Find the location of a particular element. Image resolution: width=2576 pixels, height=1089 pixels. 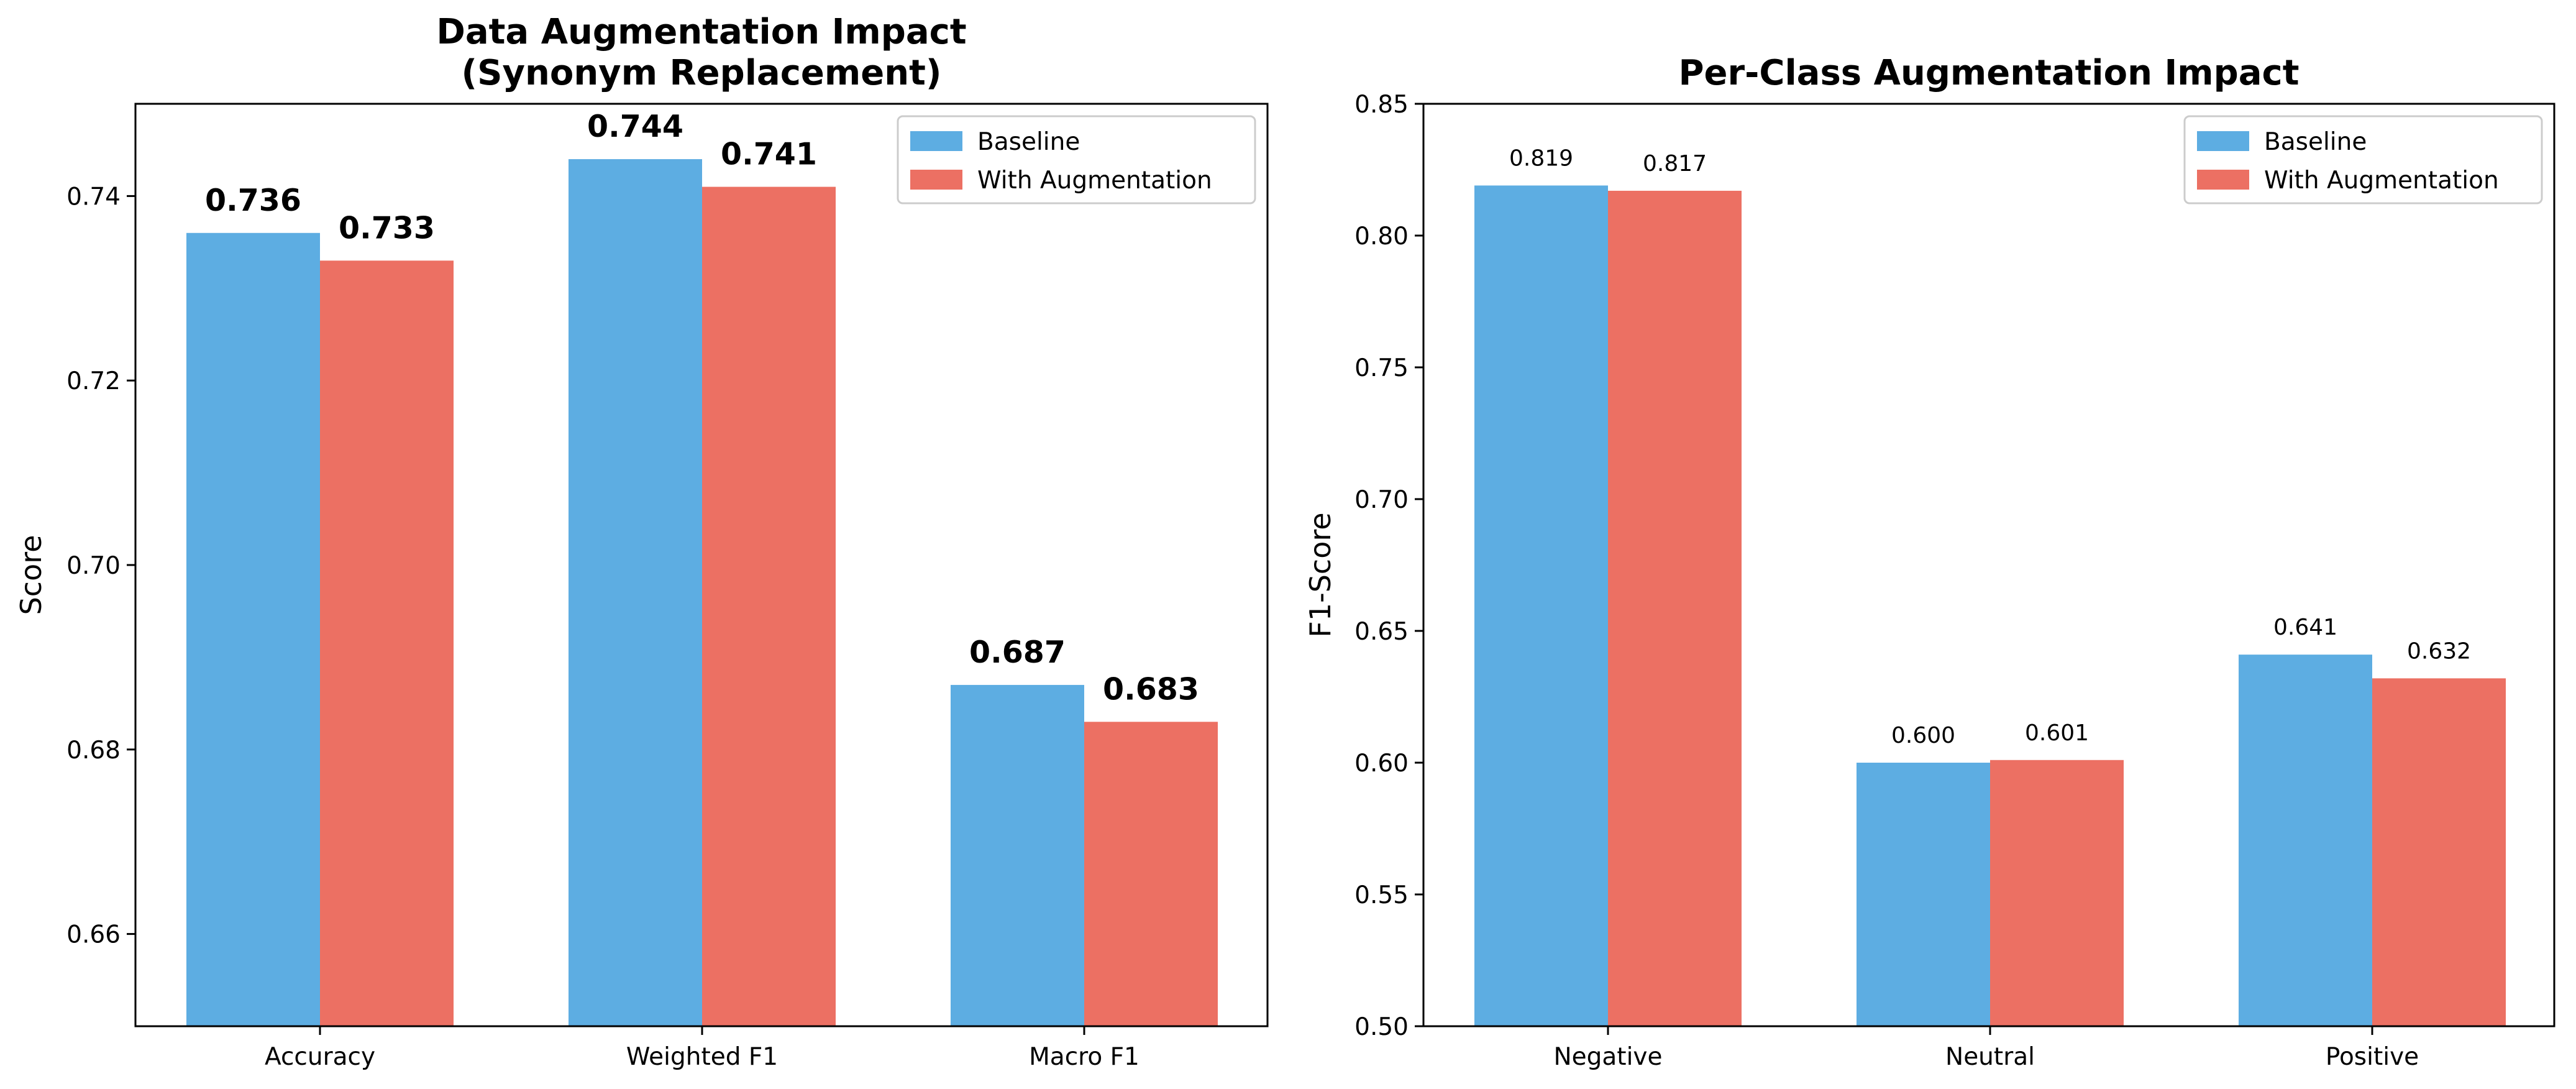

bar-baseline-macro-f1 is located at coordinates (1017, 855).